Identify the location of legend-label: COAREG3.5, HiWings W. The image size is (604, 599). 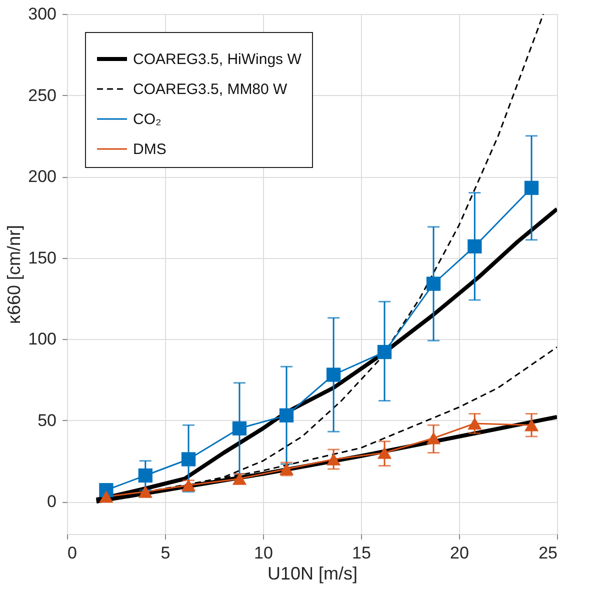
(217, 59).